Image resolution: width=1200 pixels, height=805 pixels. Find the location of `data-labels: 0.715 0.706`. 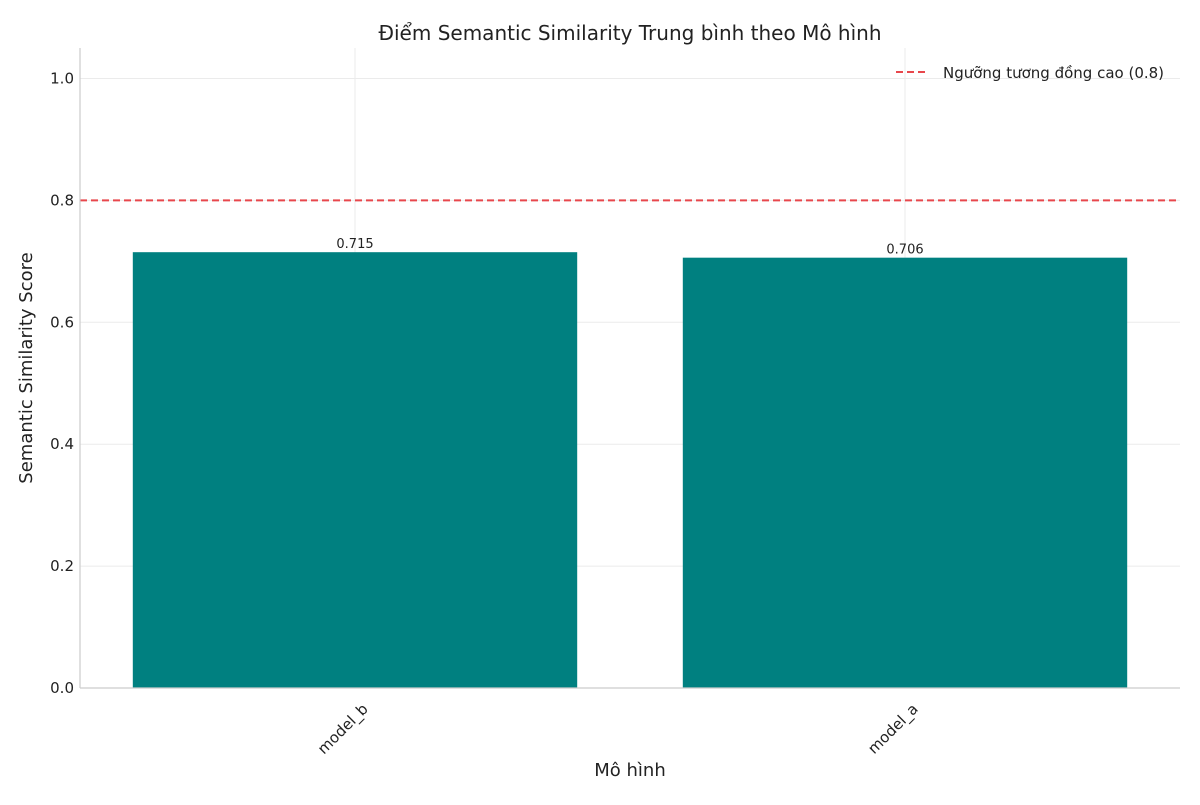

data-labels: 0.715 0.706 is located at coordinates (629, 247).